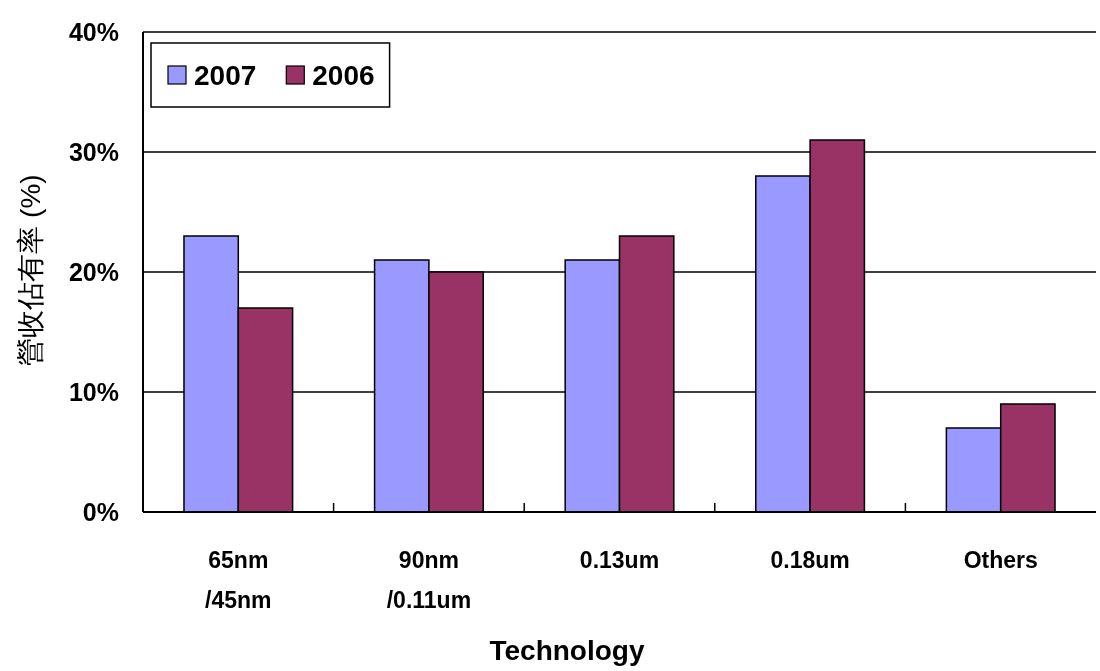 The image size is (1100, 671). What do you see at coordinates (93, 32) in the screenshot?
I see `y-tick-label: 40%` at bounding box center [93, 32].